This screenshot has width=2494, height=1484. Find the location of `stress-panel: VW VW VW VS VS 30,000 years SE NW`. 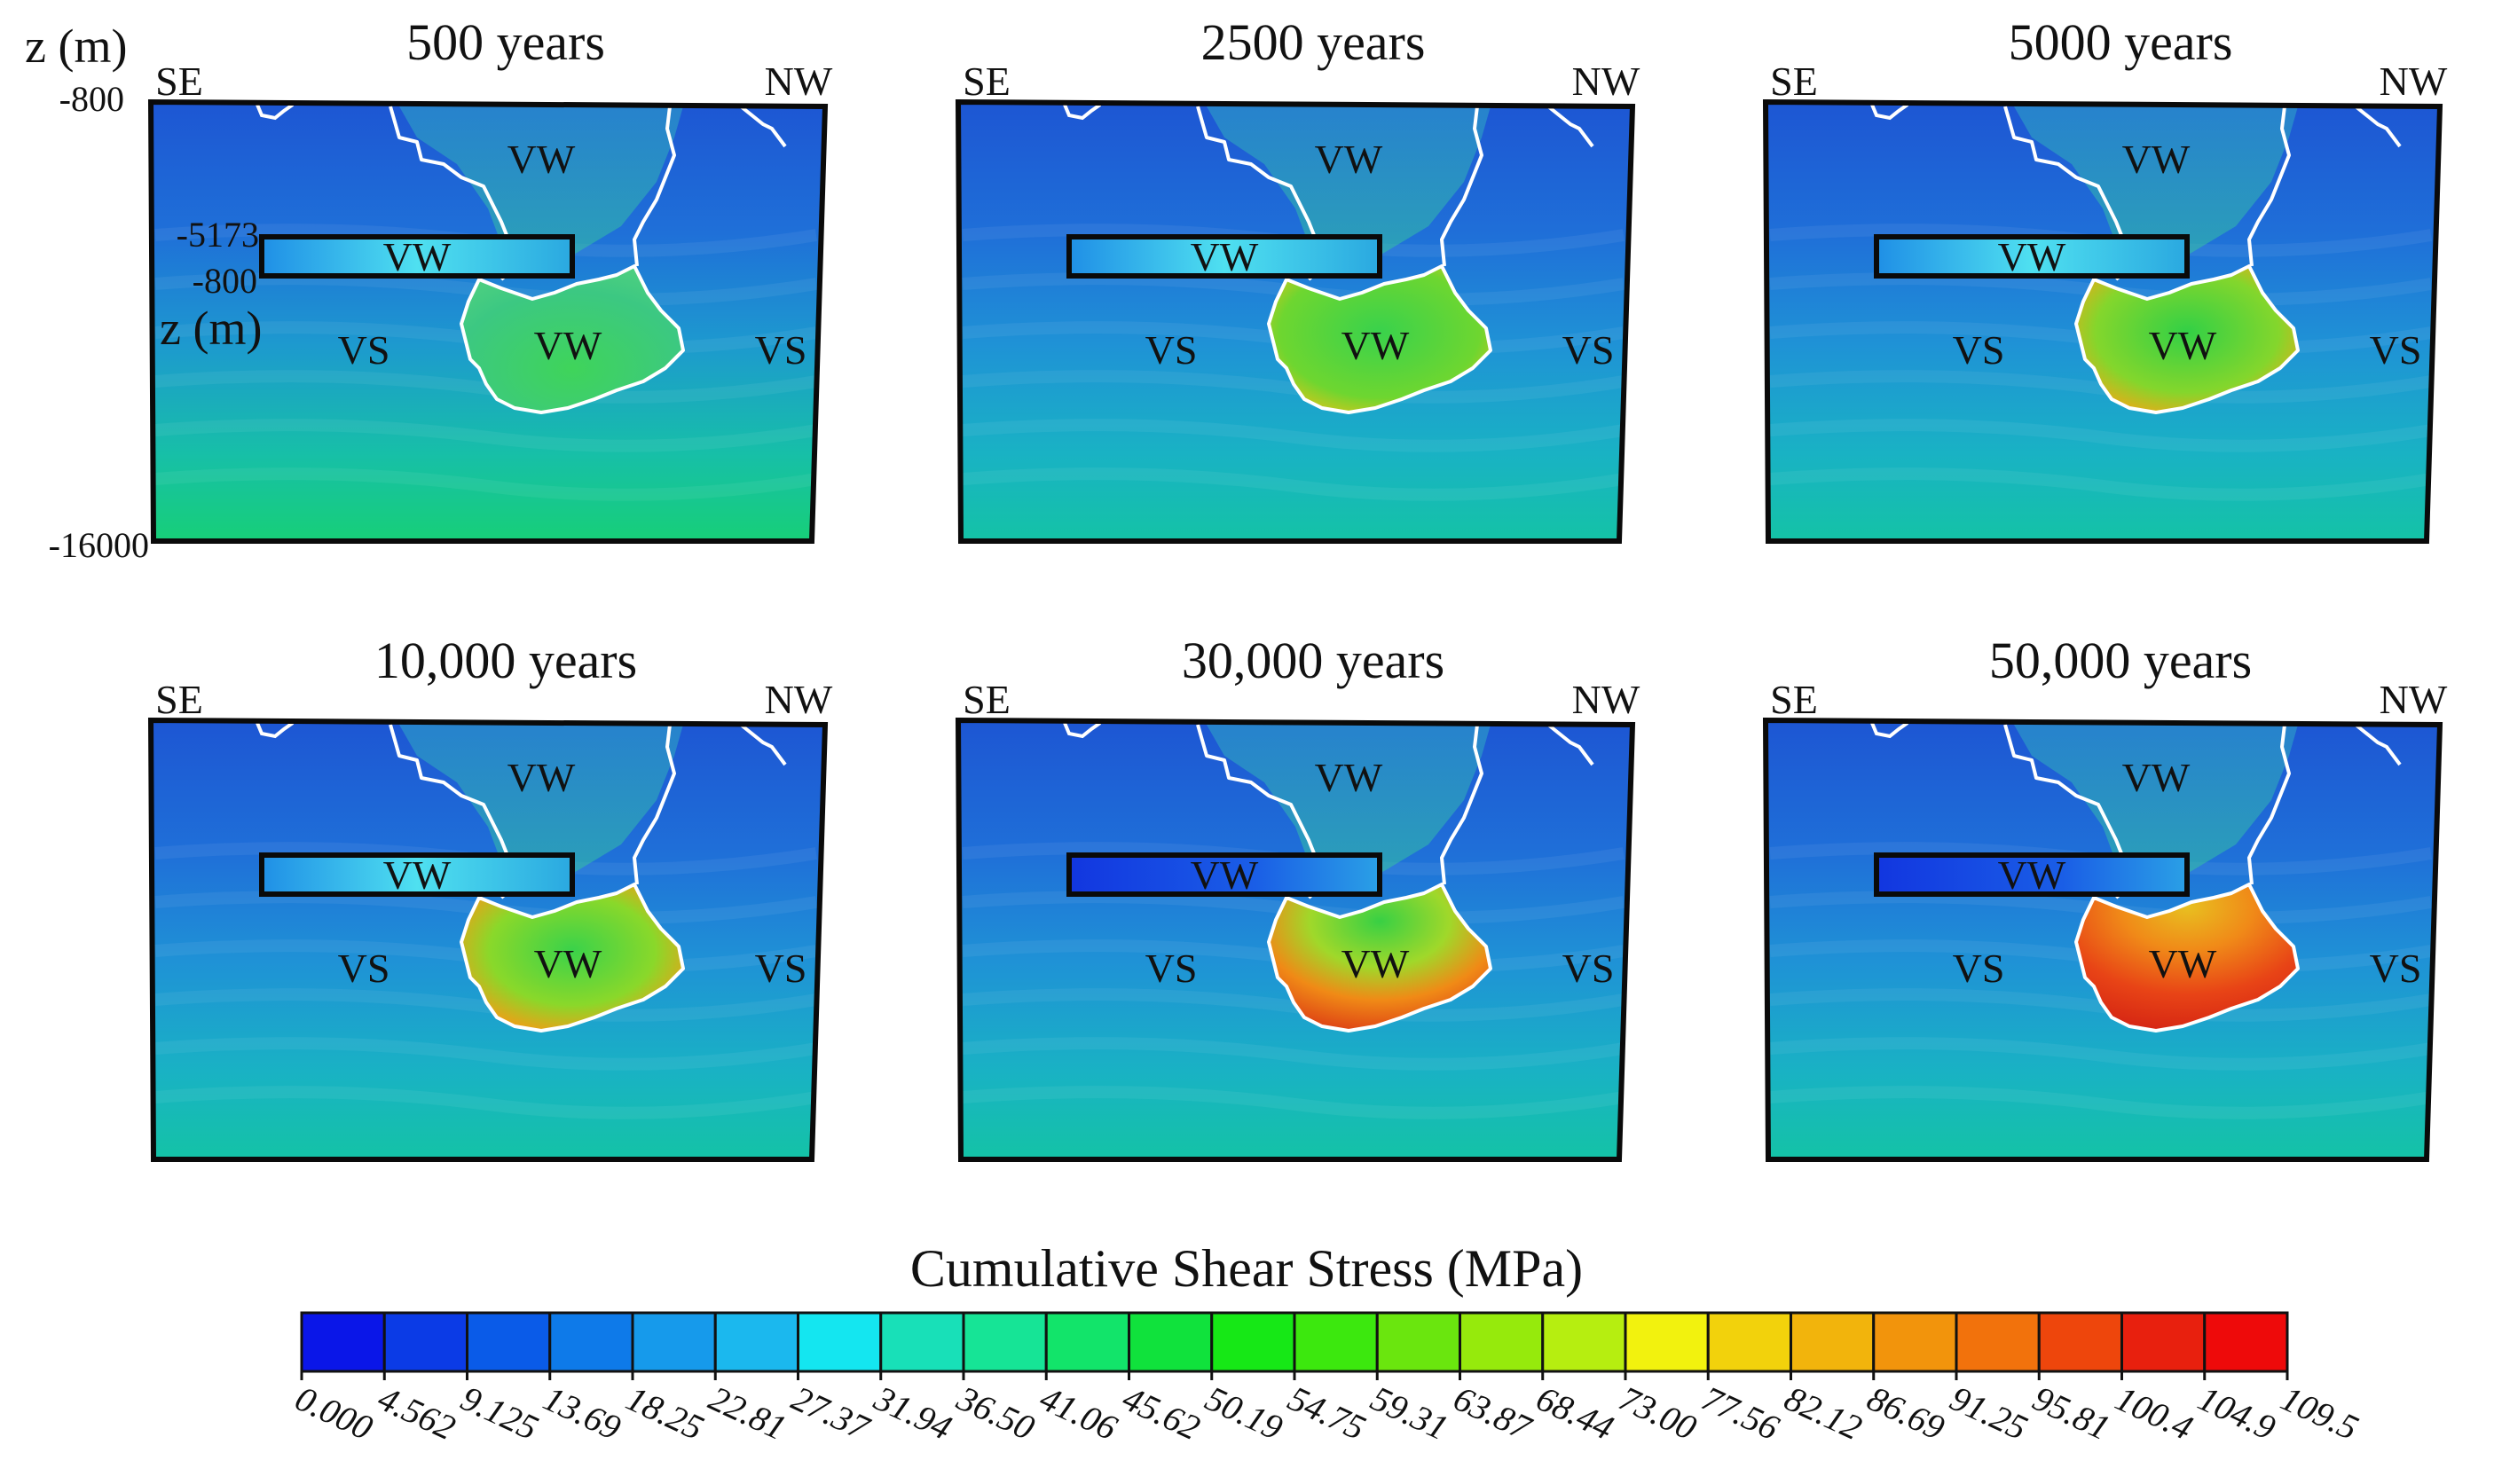

stress-panel: VW VW VW VS VS 30,000 years SE NW is located at coordinates (1297, 897).